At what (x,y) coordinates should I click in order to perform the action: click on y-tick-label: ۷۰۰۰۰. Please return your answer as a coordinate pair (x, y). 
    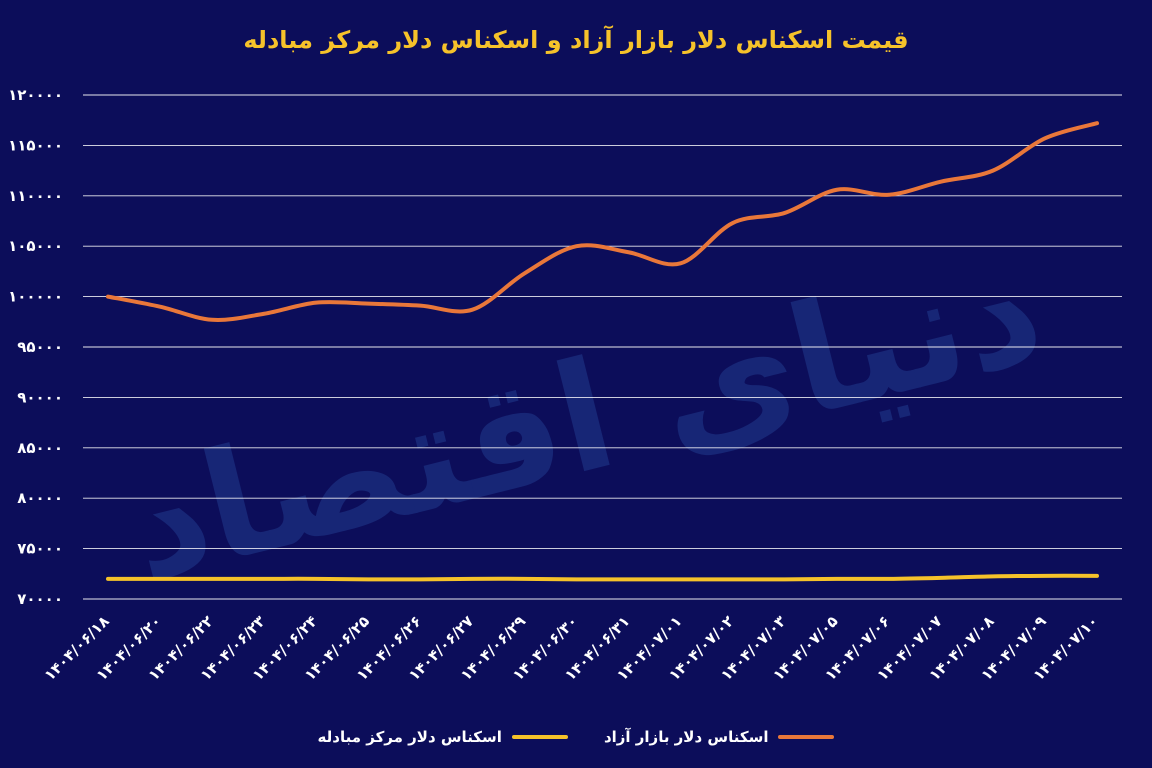
    Looking at the image, I should click on (40, 599).